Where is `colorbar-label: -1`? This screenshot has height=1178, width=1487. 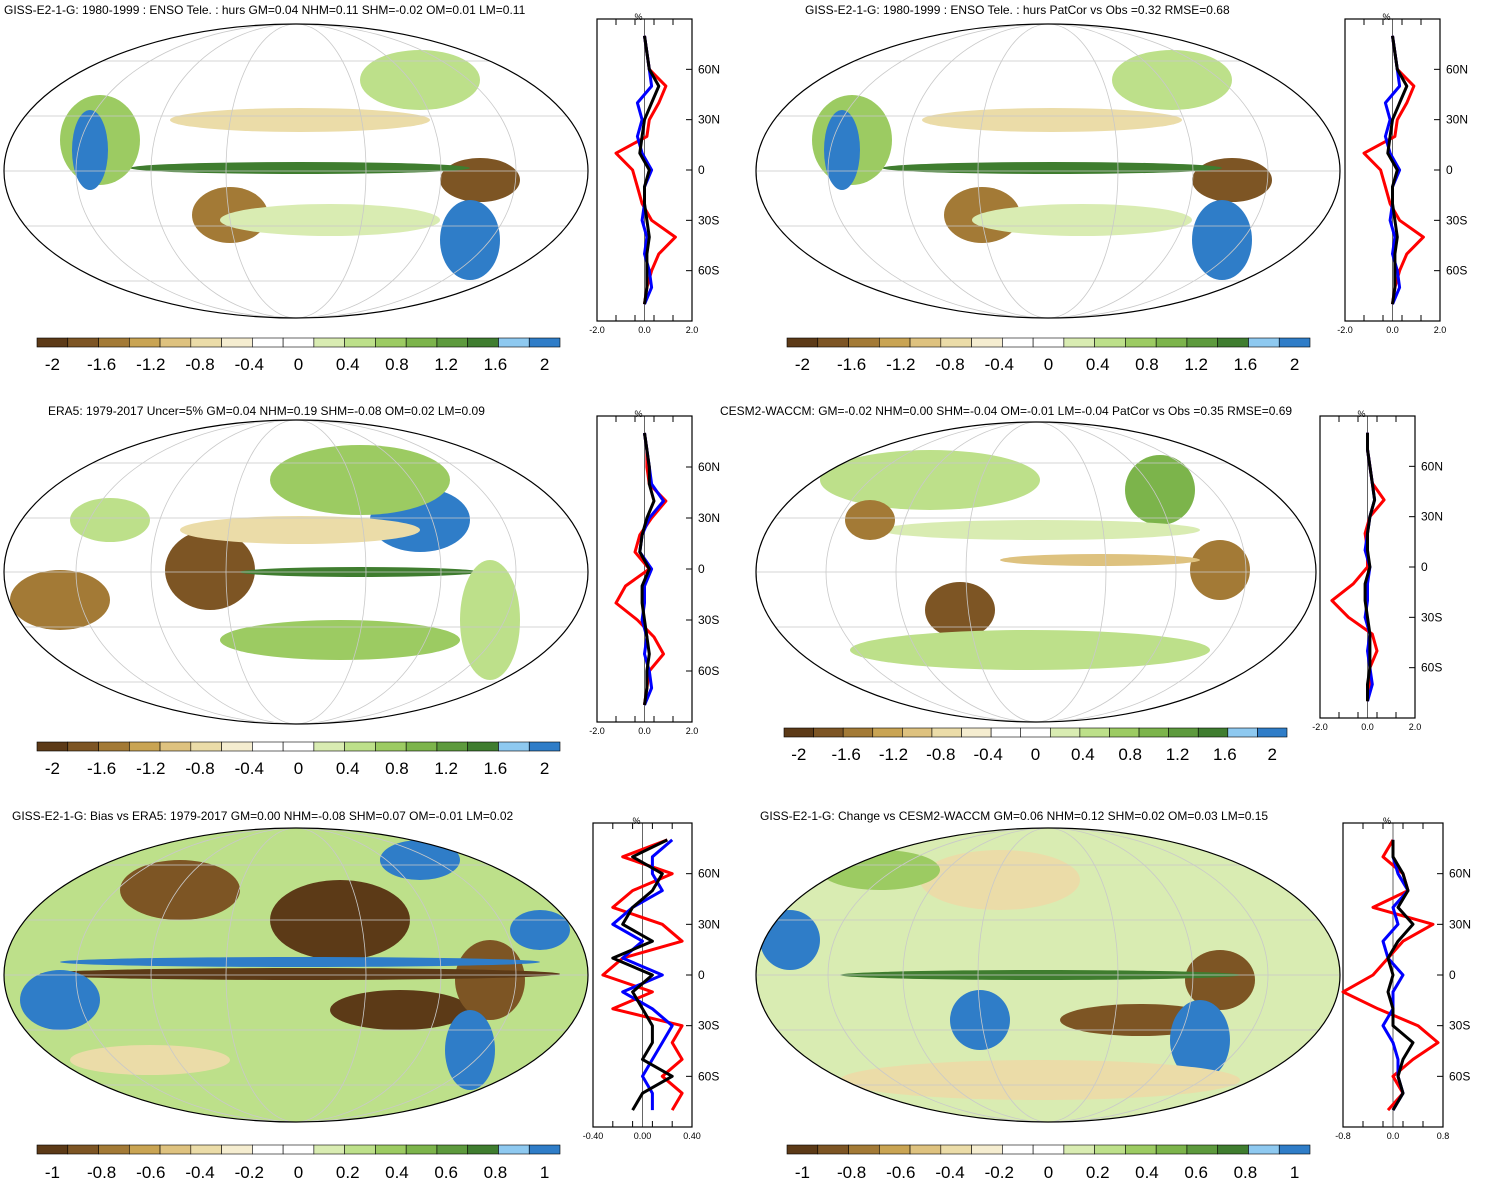 colorbar-label: -1 is located at coordinates (52, 1170).